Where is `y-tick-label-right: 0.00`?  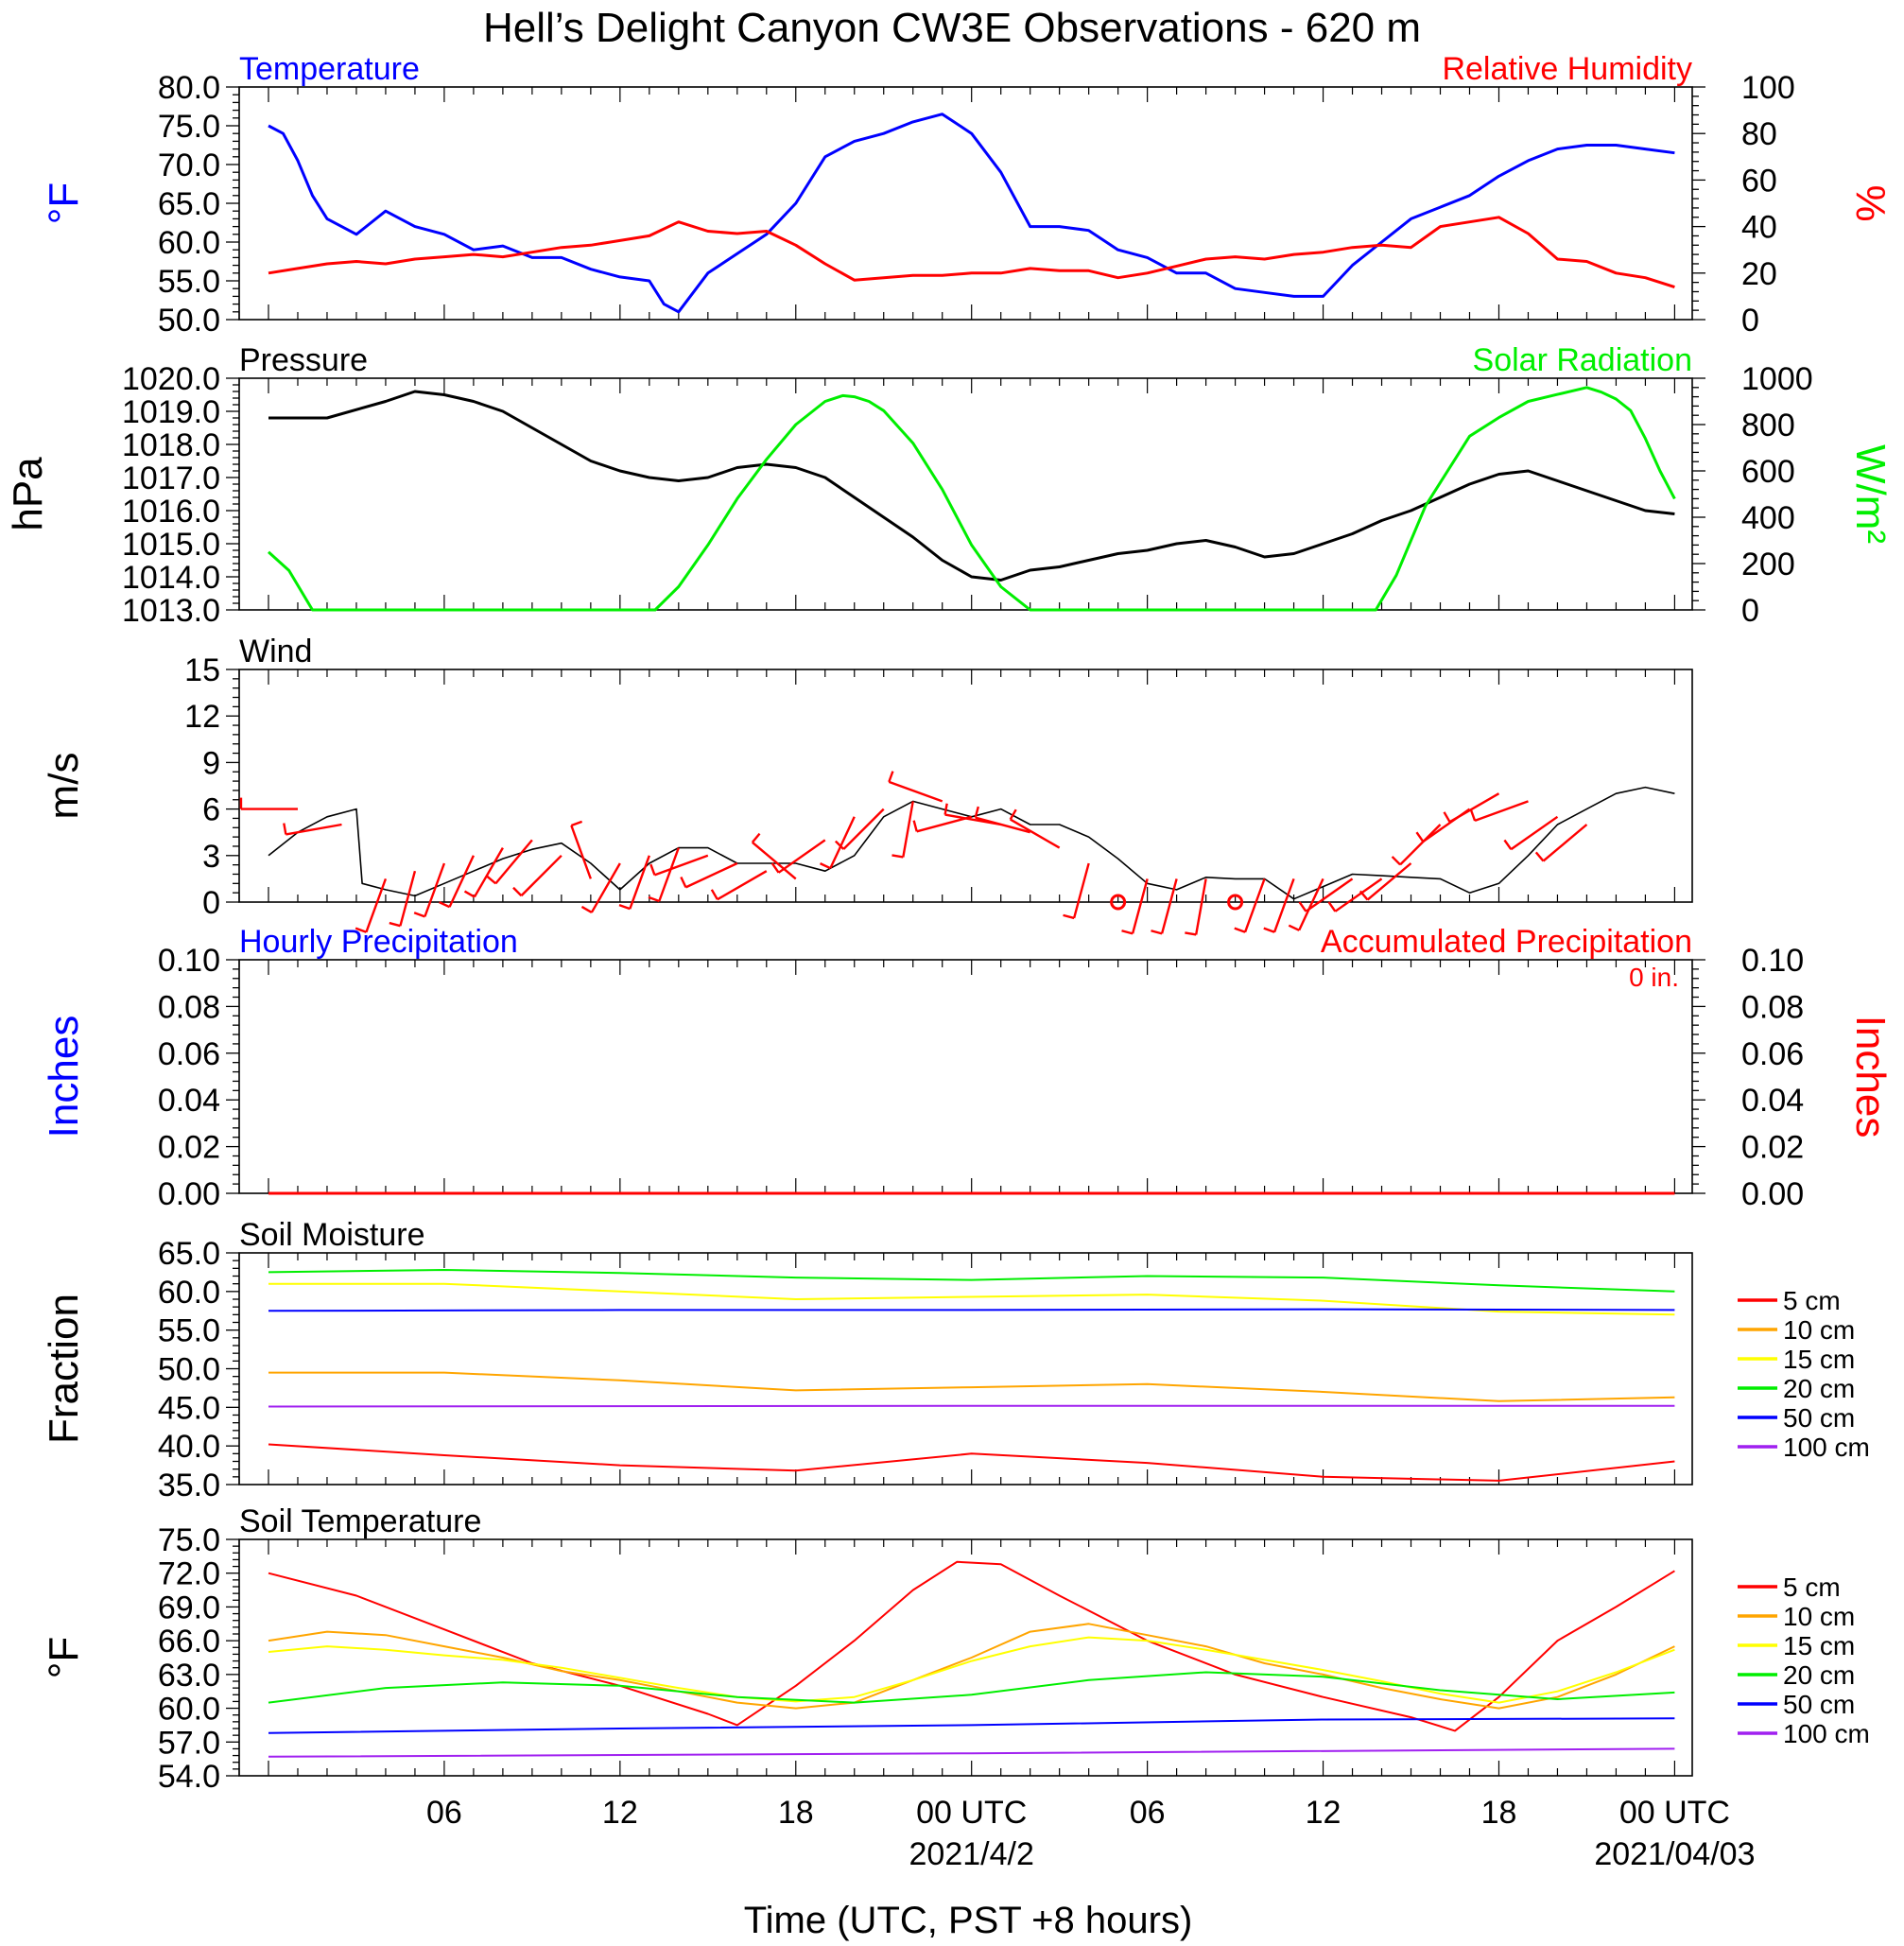
y-tick-label-right: 0.00 is located at coordinates (1772, 1194).